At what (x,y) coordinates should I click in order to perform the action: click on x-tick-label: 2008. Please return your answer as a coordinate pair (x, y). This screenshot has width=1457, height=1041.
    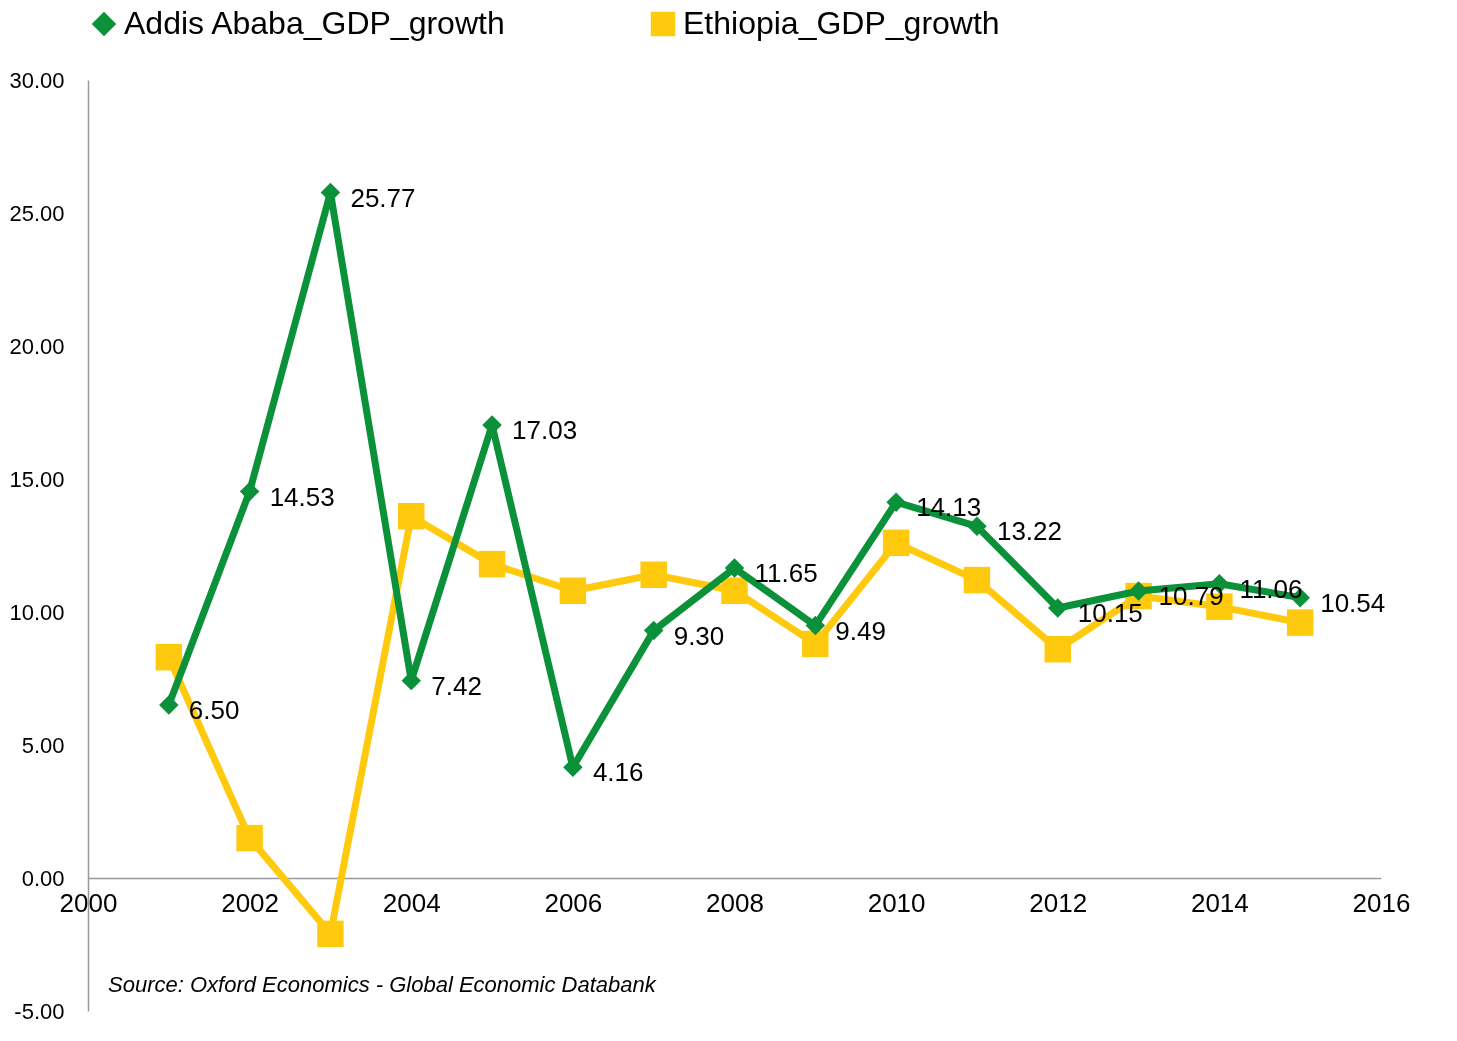
    Looking at the image, I should click on (735, 902).